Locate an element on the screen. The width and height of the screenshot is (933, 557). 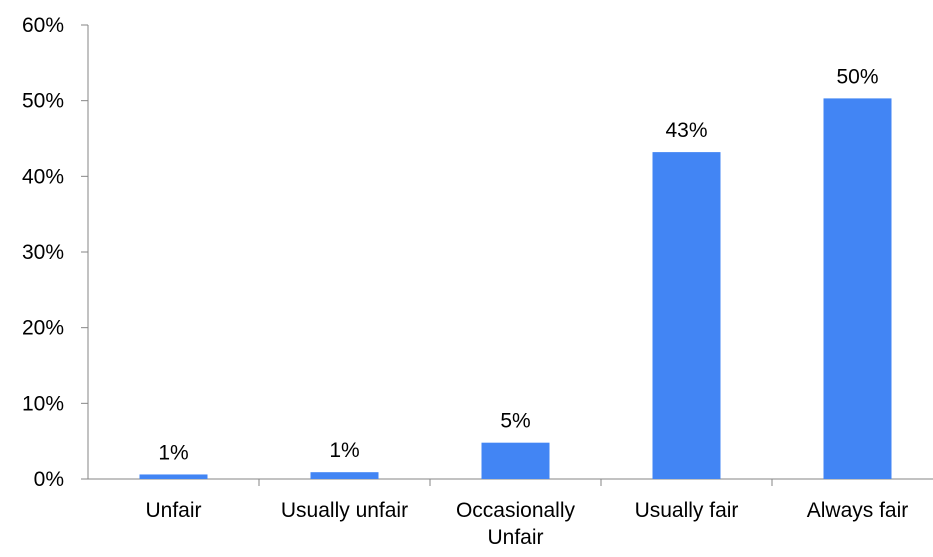
x-category-label: Usually fair is located at coordinates (687, 510).